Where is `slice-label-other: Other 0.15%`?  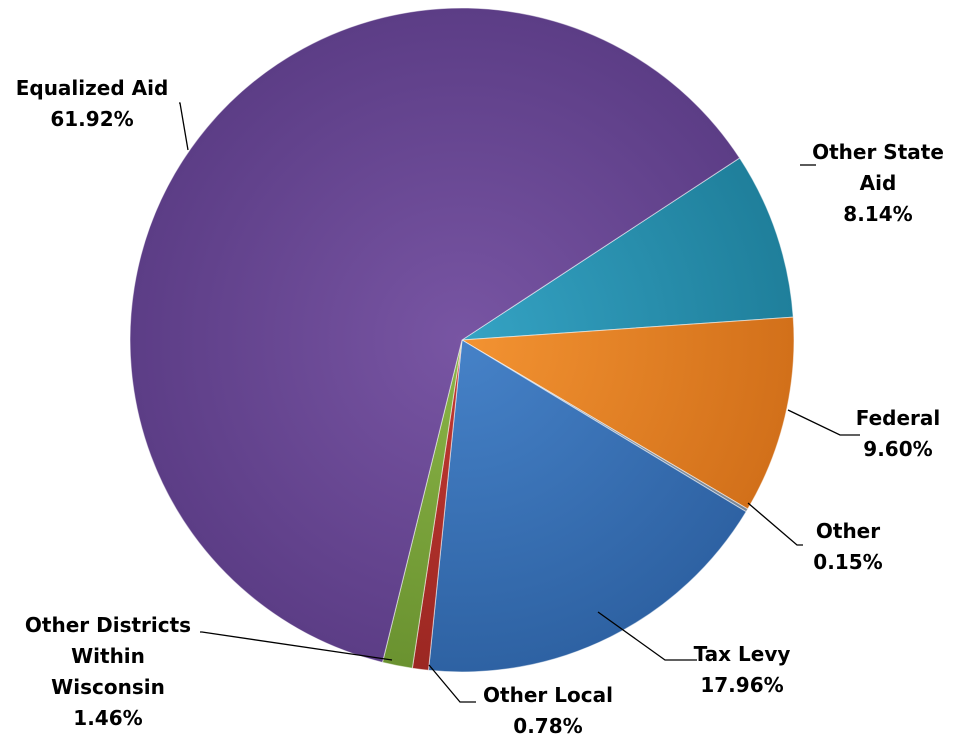 slice-label-other: Other 0.15% is located at coordinates (847, 546).